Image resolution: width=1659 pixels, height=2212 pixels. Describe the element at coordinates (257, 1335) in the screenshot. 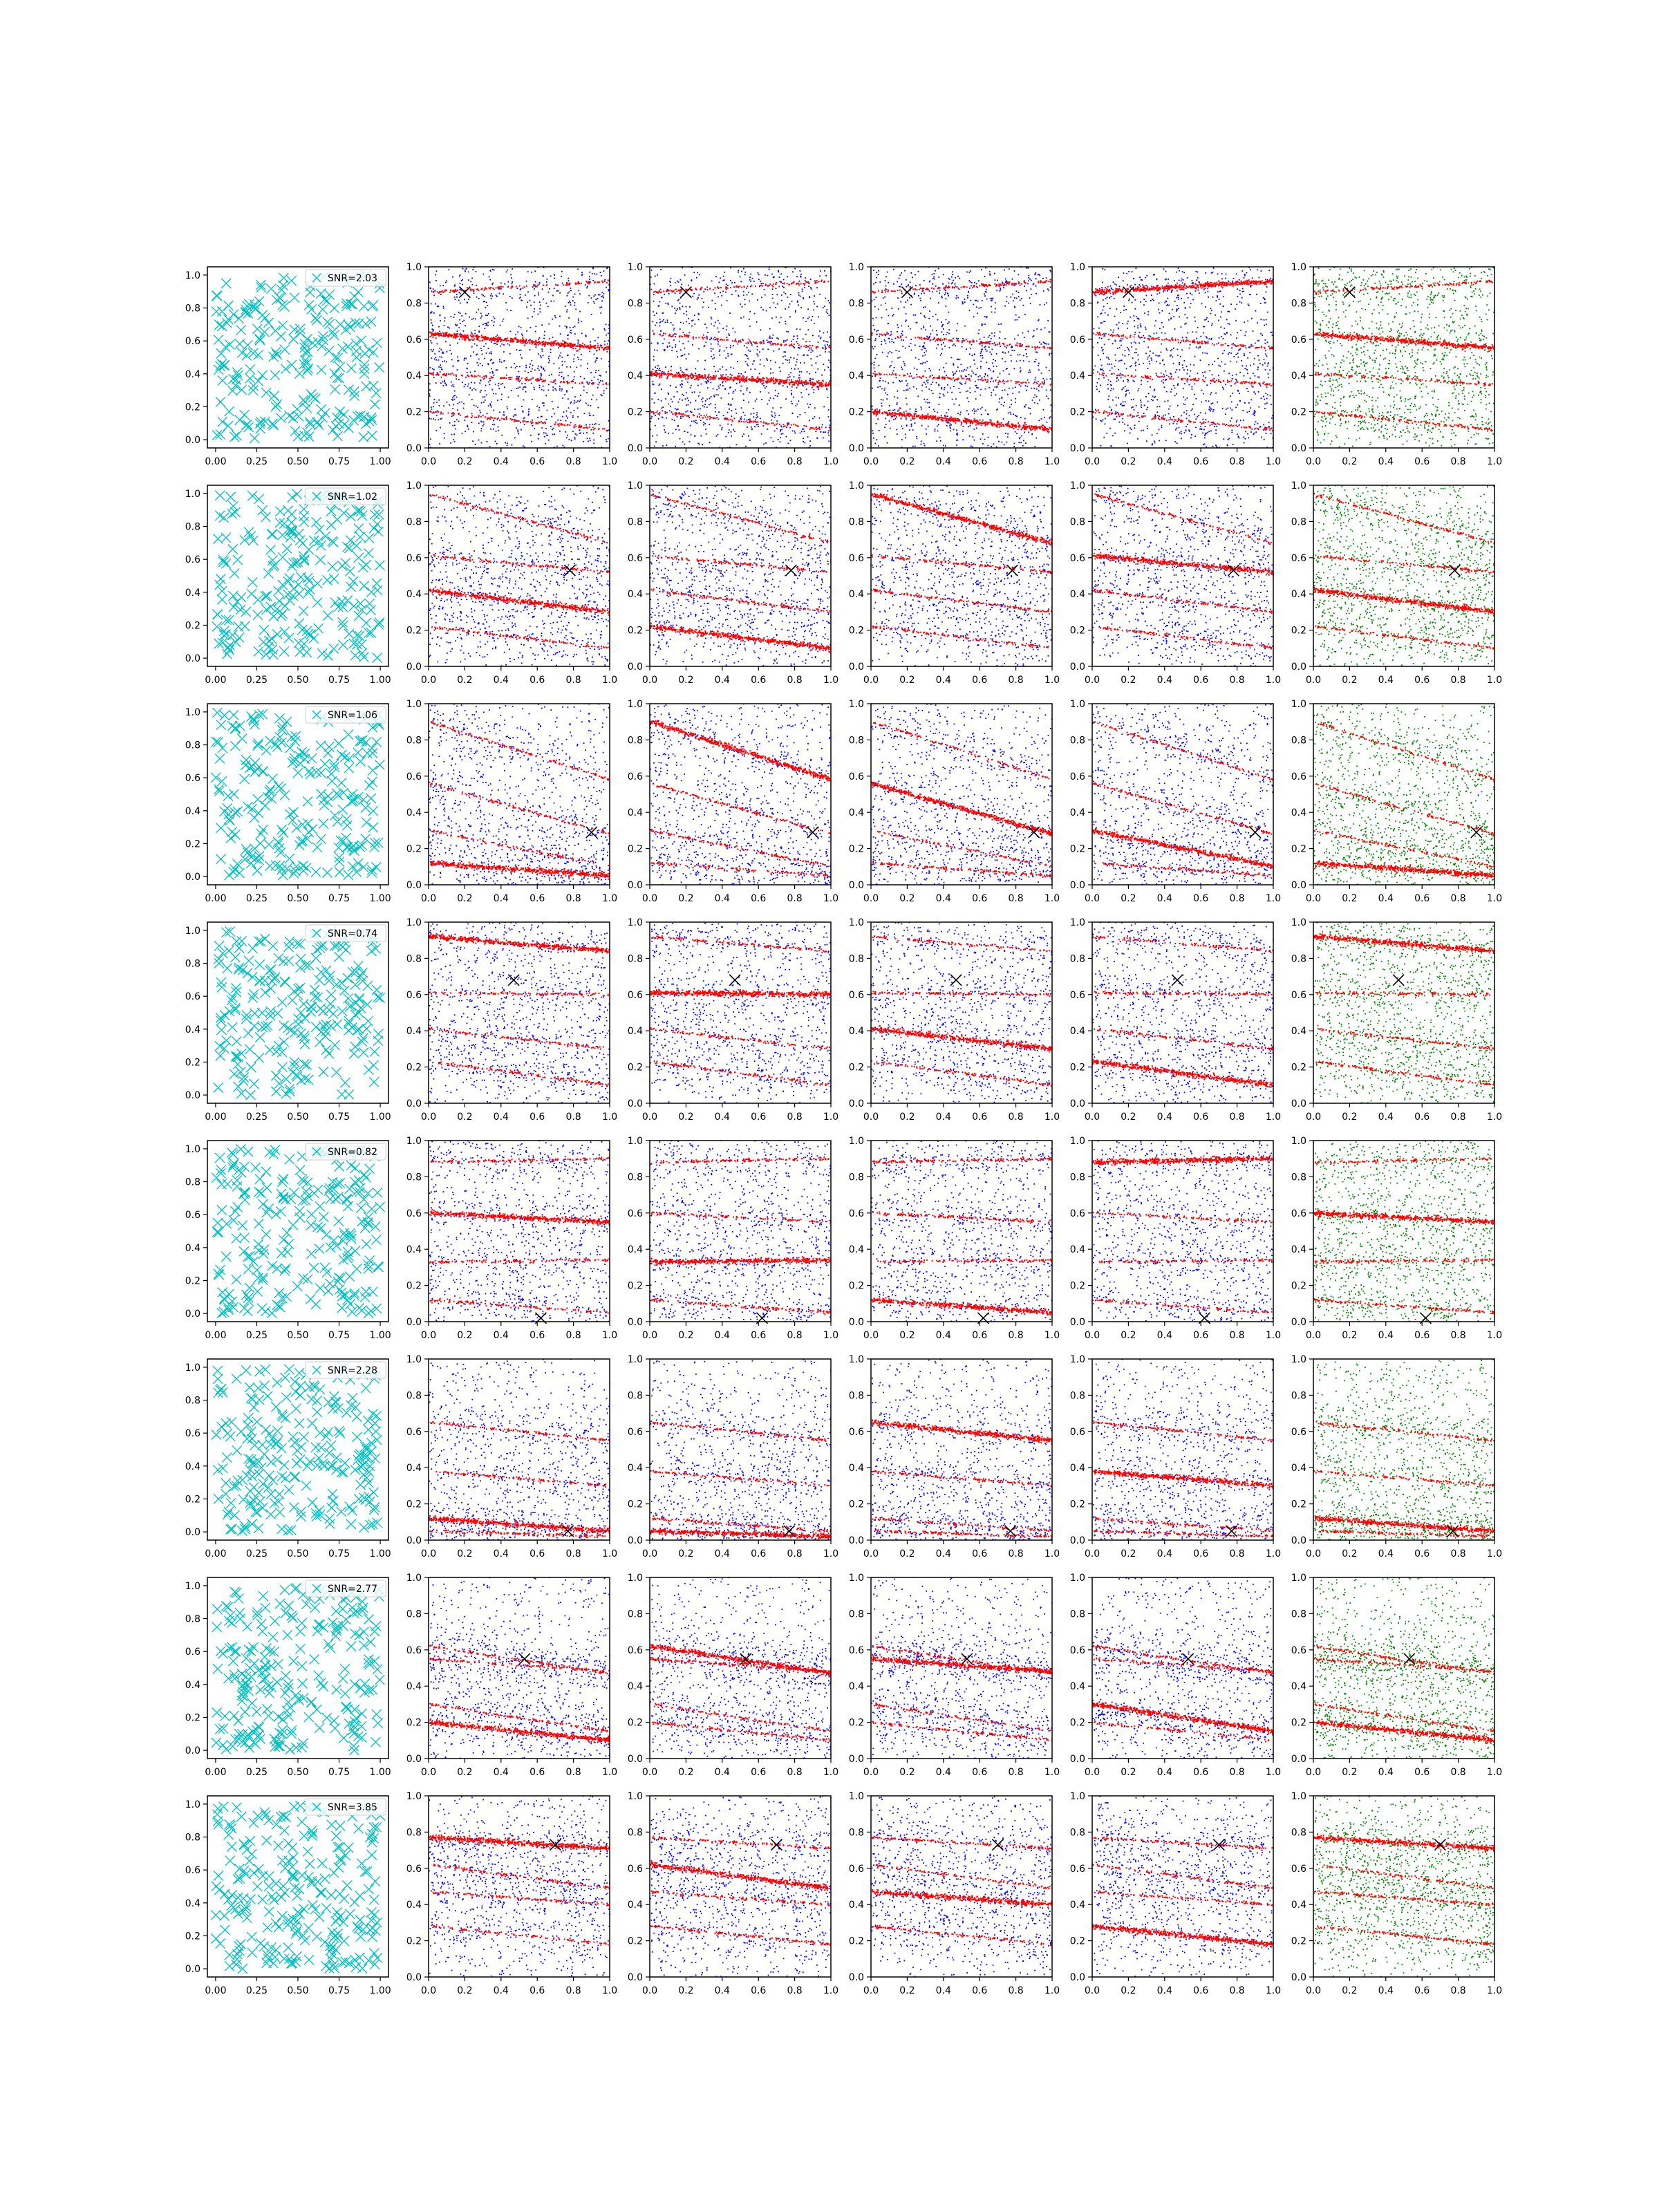

I see `x-tick-label: 0.25` at that location.